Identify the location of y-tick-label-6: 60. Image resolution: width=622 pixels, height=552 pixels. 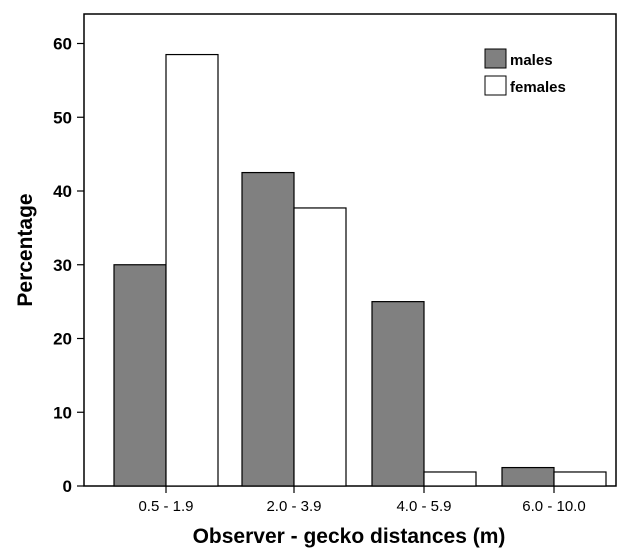
(62, 44).